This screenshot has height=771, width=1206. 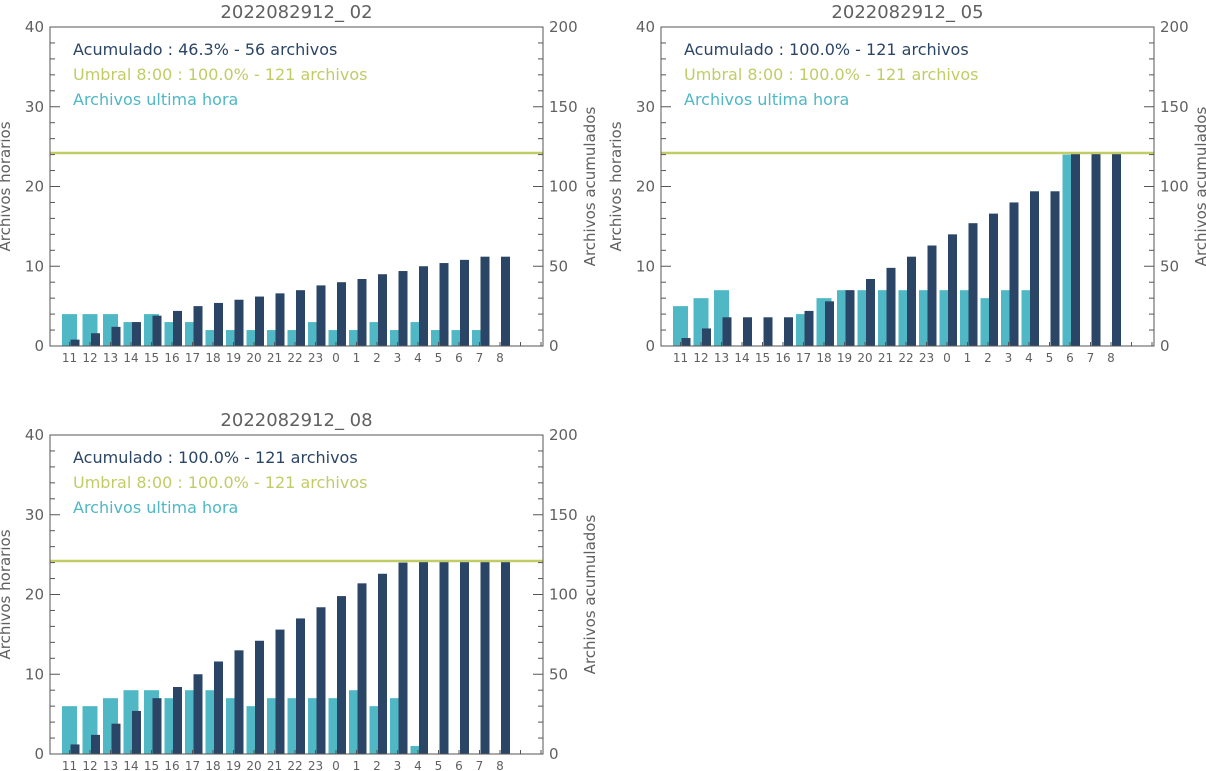 I want to click on x-tick-label: 15, so click(x=151, y=765).